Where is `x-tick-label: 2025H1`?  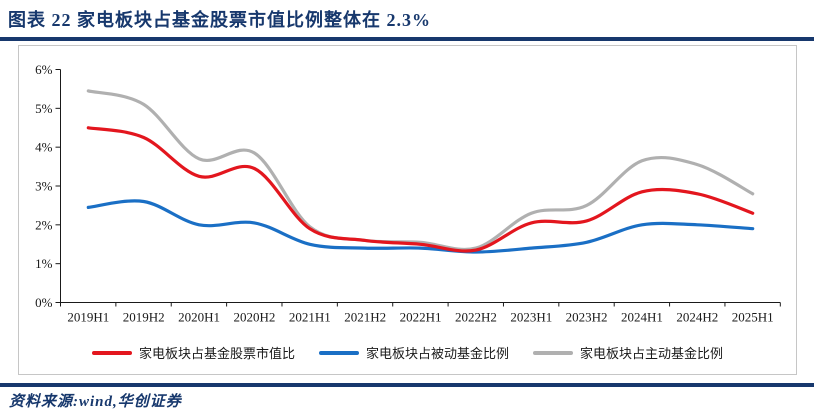
x-tick-label: 2025H1 is located at coordinates (753, 317).